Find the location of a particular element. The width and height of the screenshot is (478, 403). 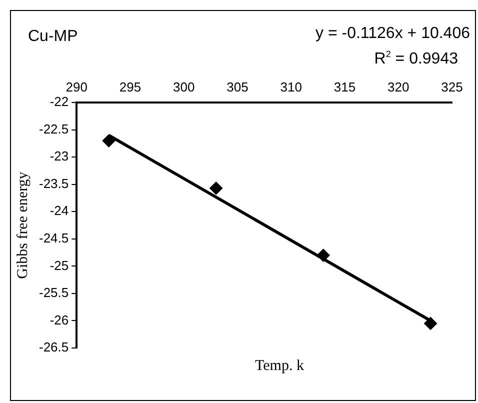

text: y = -0.1126x + 10.406 is located at coordinates (393, 34).